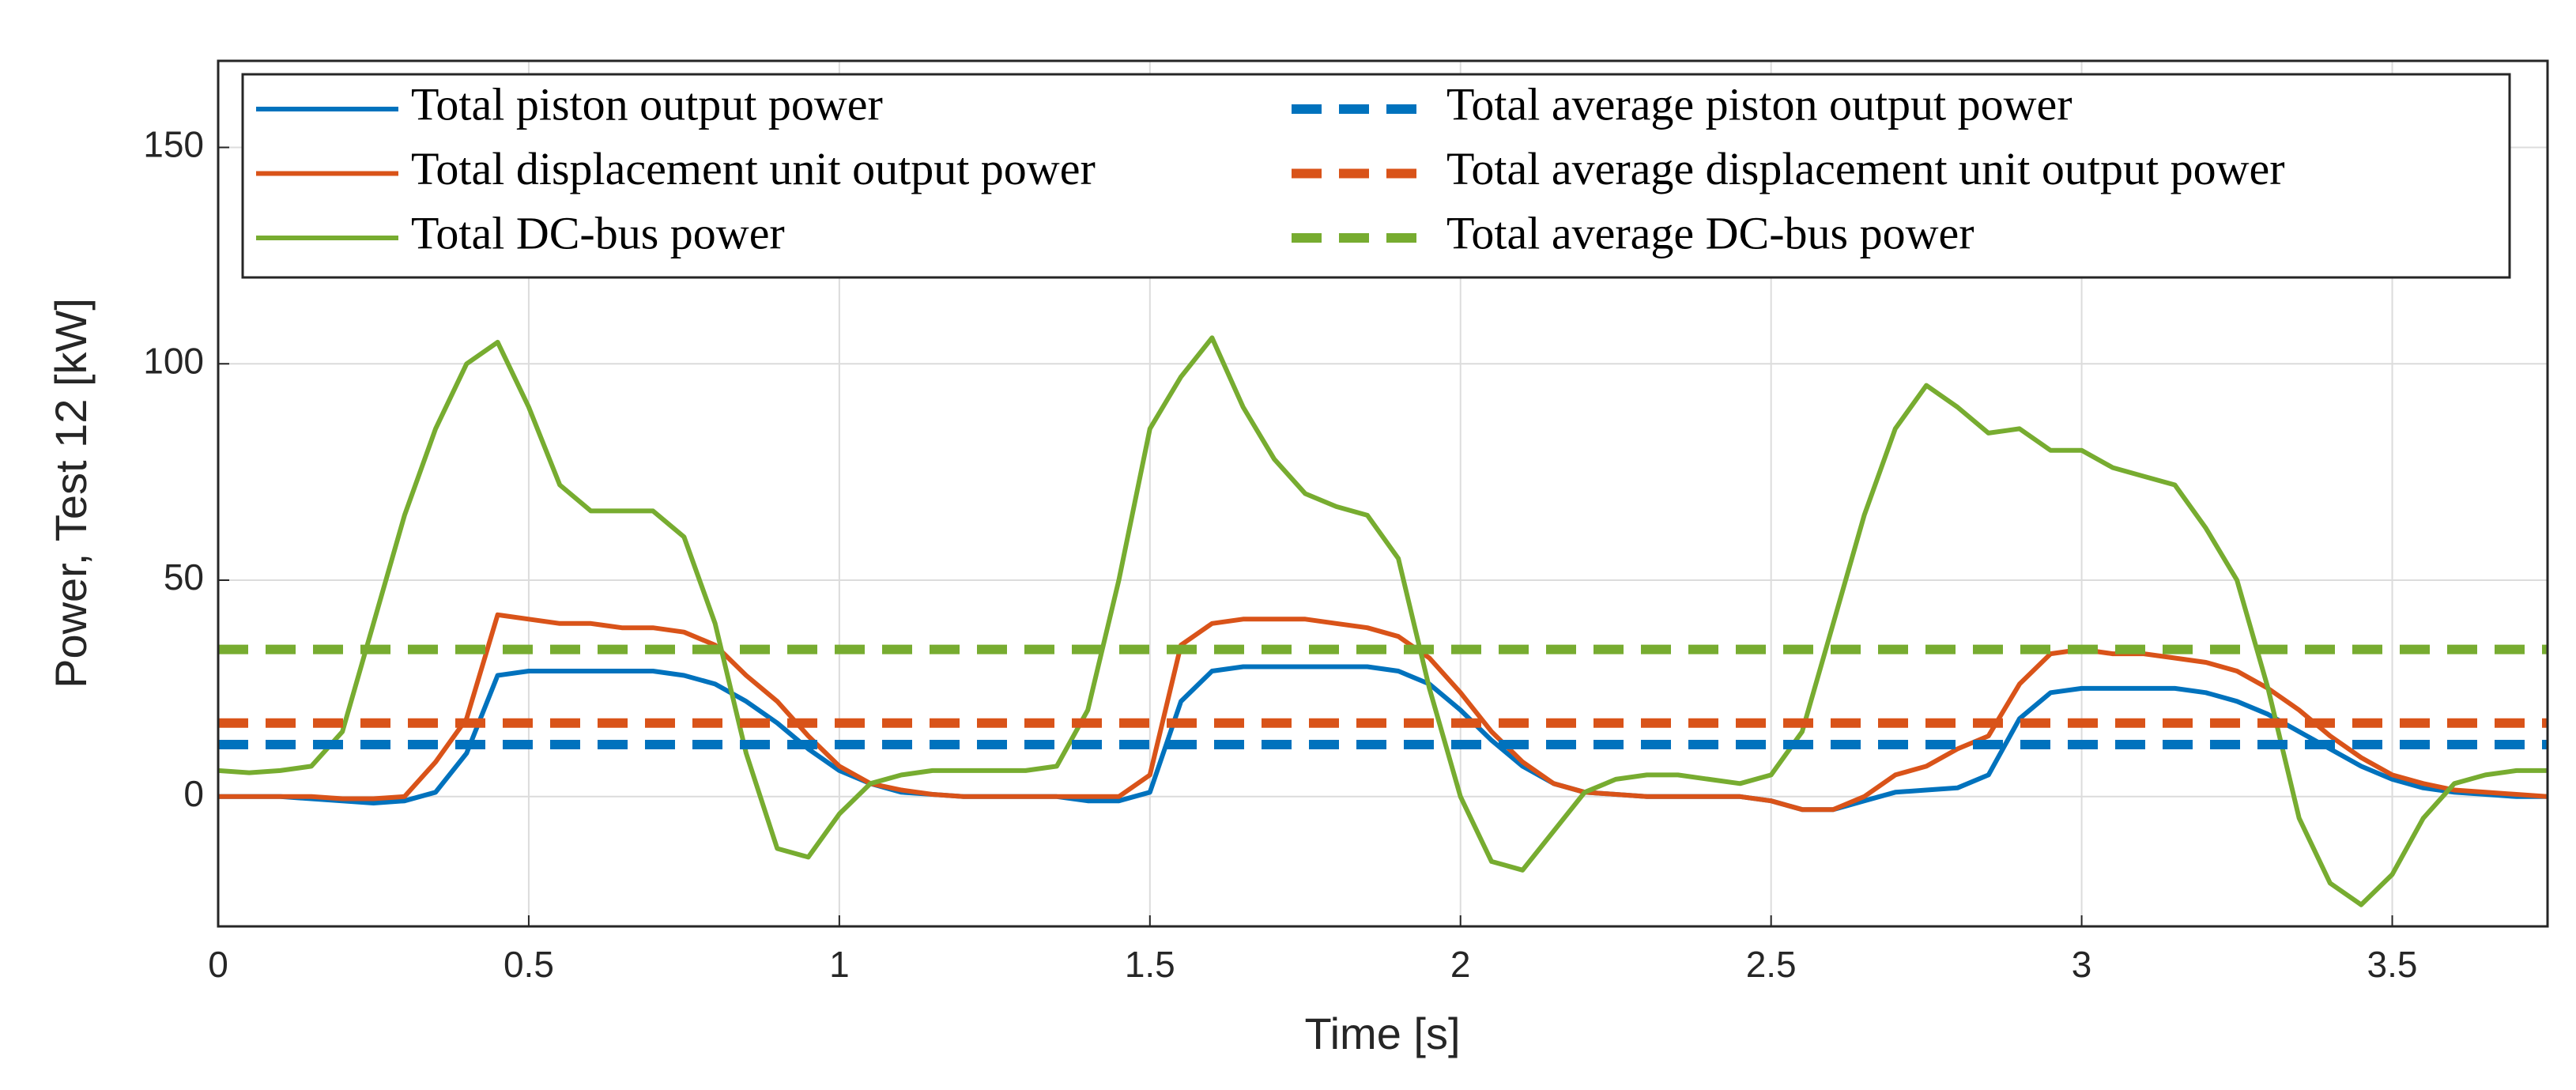 The image size is (2576, 1090). Describe the element at coordinates (71, 493) in the screenshot. I see `y-axis-label: Power, Test 12 [kW]` at that location.